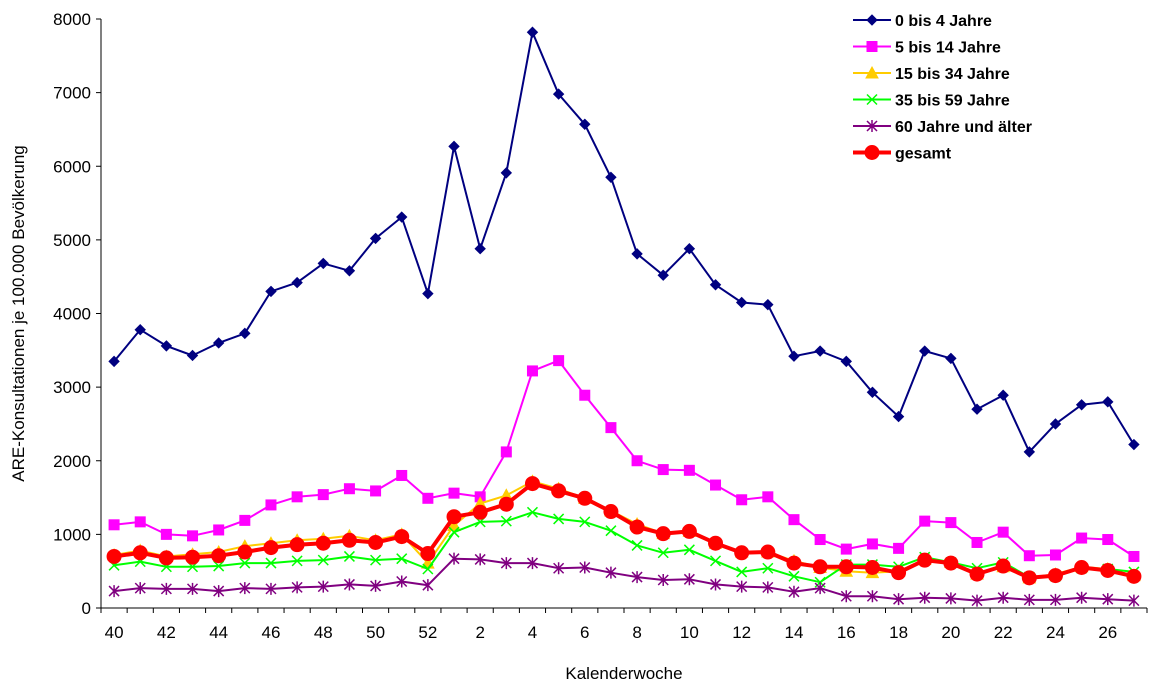 The width and height of the screenshot is (1158, 687). What do you see at coordinates (72, 240) in the screenshot?
I see `y-tick-label: 5000` at bounding box center [72, 240].